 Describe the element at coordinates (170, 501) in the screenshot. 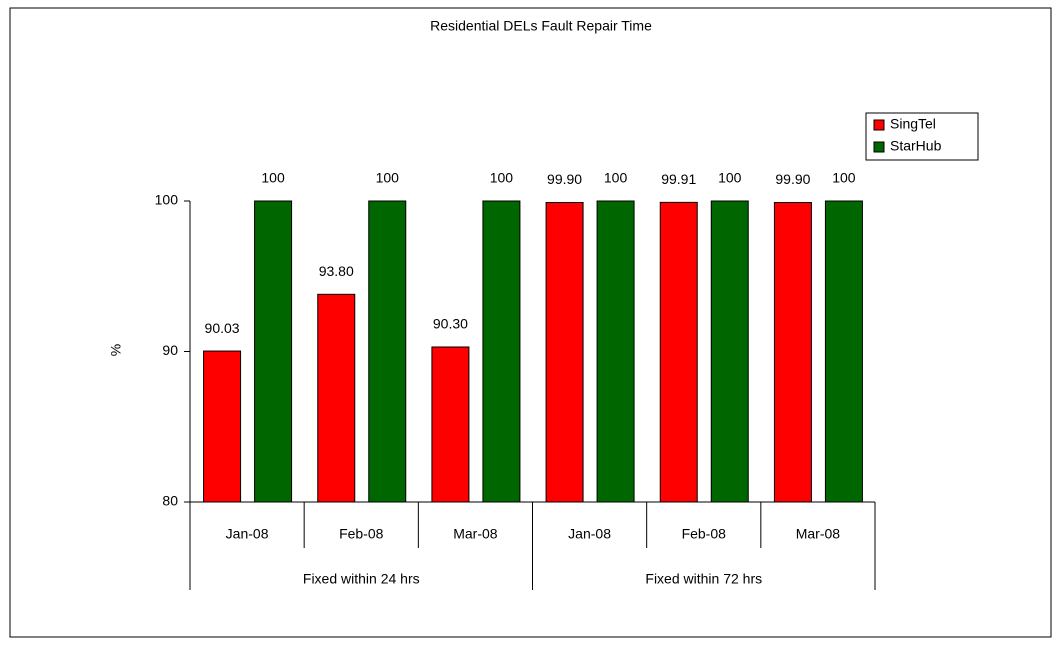

I see `y-tick-label: 80` at that location.